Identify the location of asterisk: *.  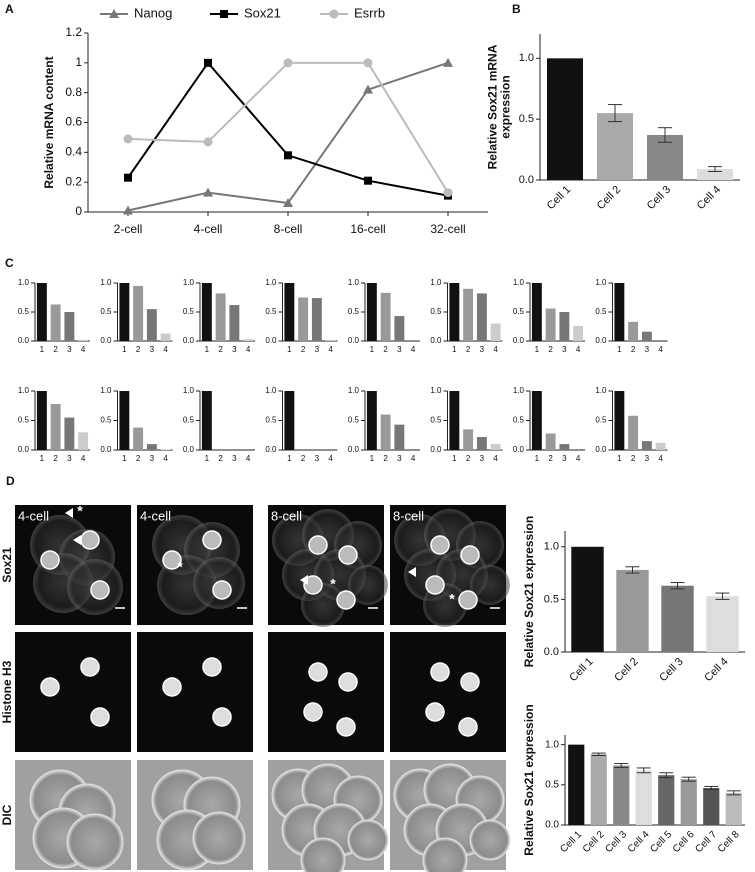
(333, 584).